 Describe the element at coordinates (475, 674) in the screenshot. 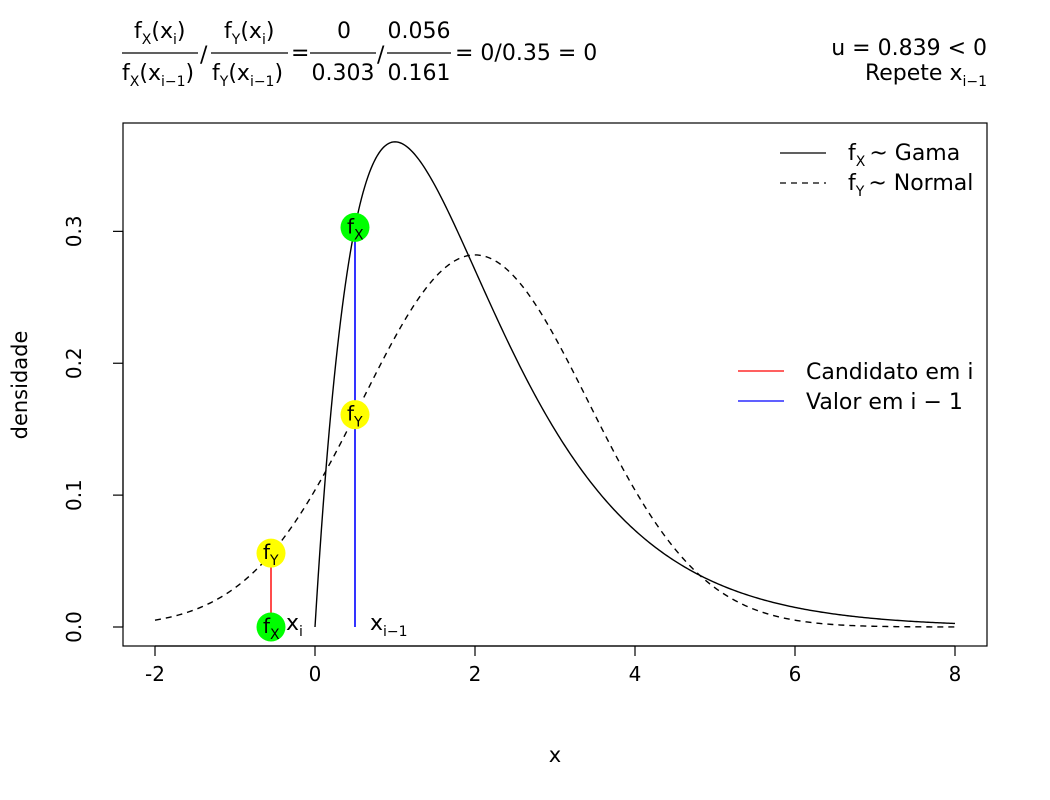

I see `x-tick-label: 2` at that location.